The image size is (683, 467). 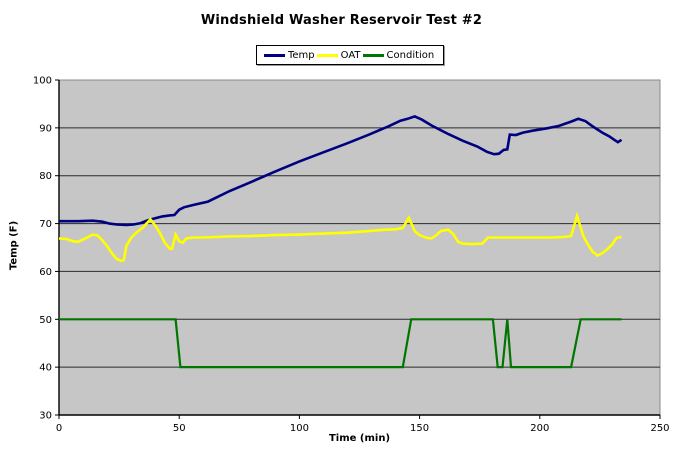 What do you see at coordinates (340, 237) in the screenshot?
I see `series-line-oat` at bounding box center [340, 237].